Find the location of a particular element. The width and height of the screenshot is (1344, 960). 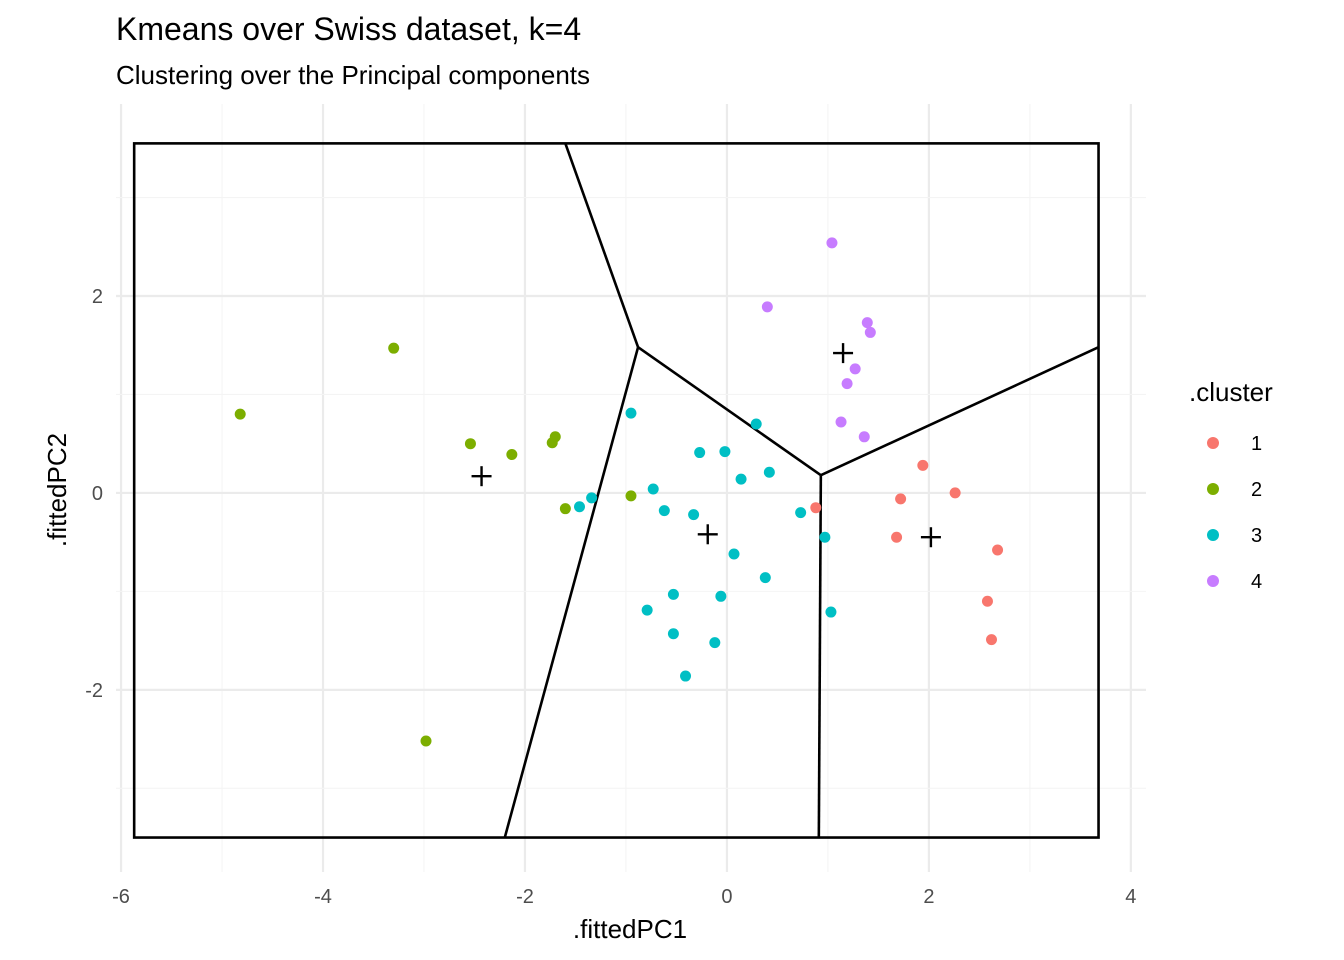

y-axis-ticks: -2 0 2 is located at coordinates (94, 494).